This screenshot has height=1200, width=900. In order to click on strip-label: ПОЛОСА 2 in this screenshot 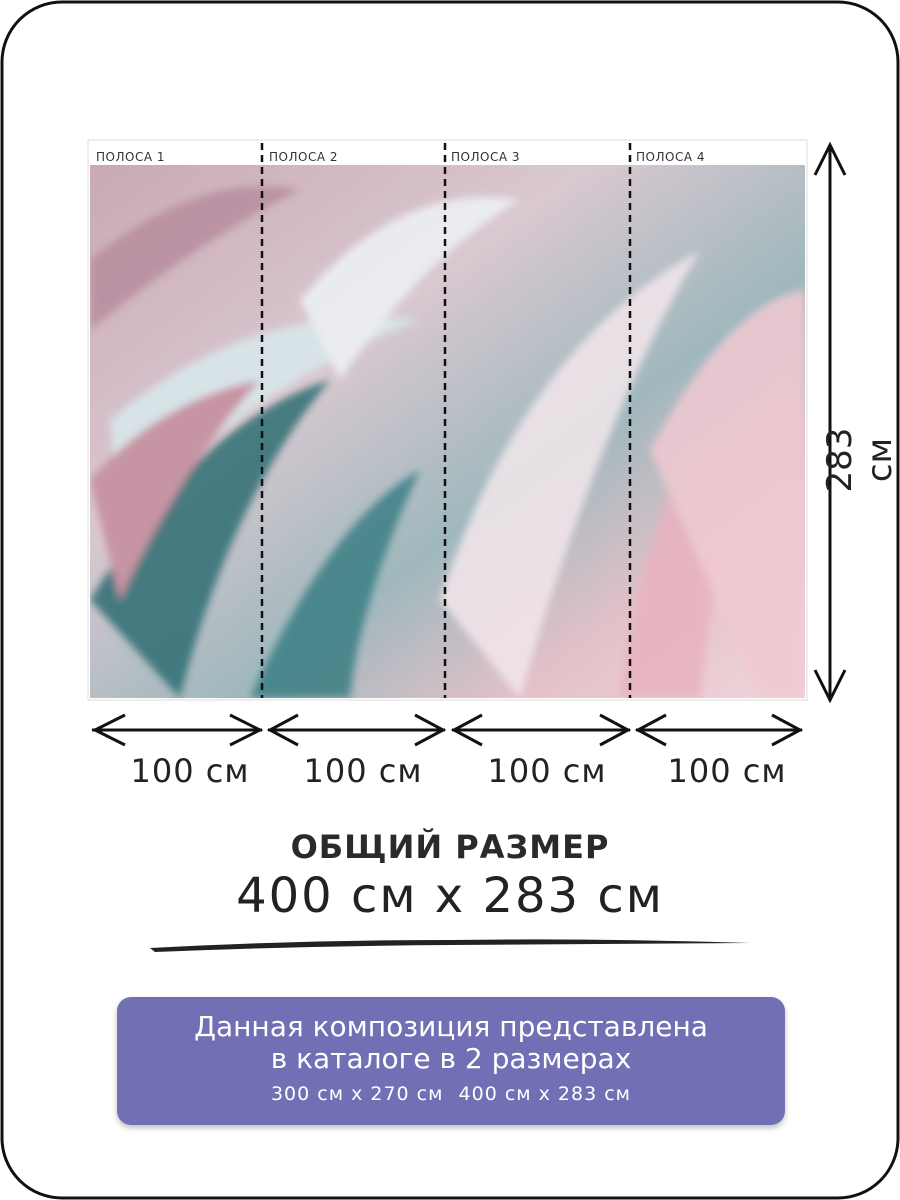, I will do `click(303, 157)`.